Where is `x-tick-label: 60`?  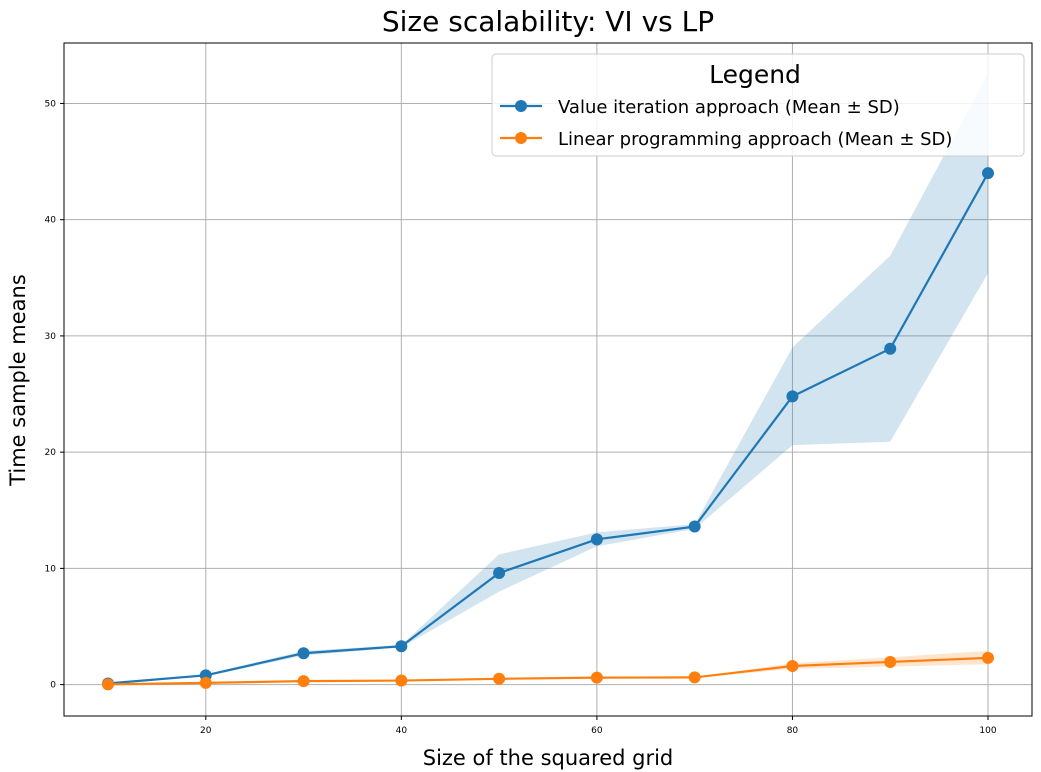 x-tick-label: 60 is located at coordinates (597, 731).